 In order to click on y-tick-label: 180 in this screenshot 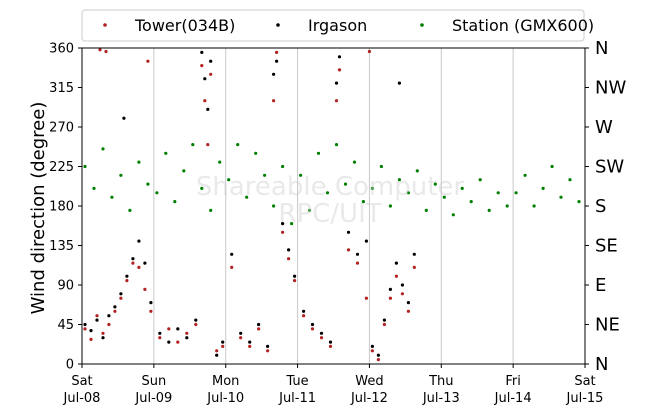, I will do `click(61, 207)`.